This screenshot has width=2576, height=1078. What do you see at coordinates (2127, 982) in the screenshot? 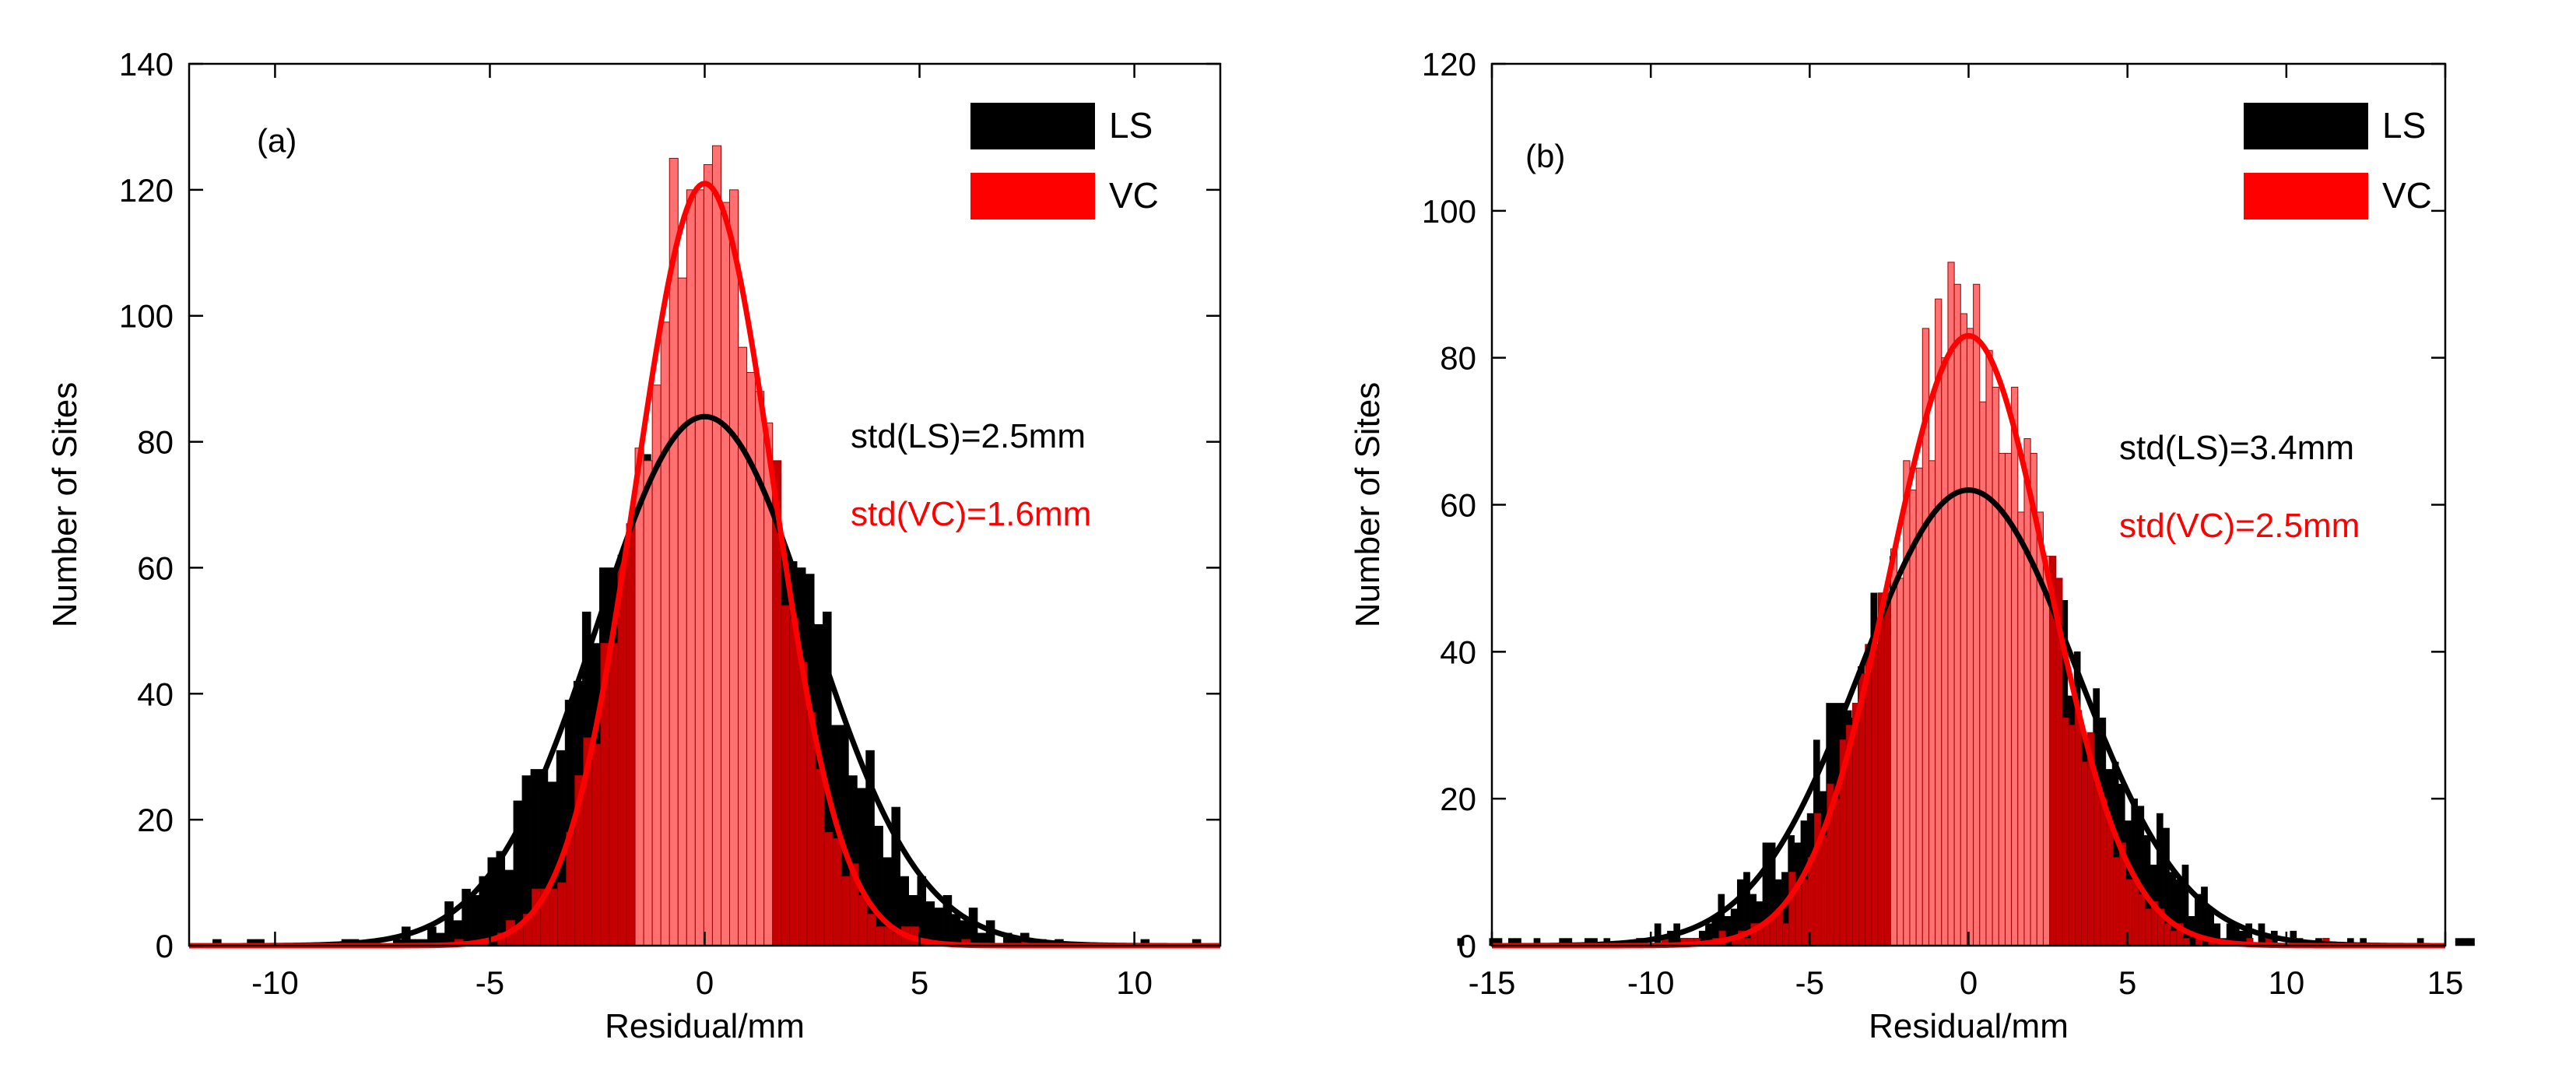
I see `x-tick-label: 5` at bounding box center [2127, 982].